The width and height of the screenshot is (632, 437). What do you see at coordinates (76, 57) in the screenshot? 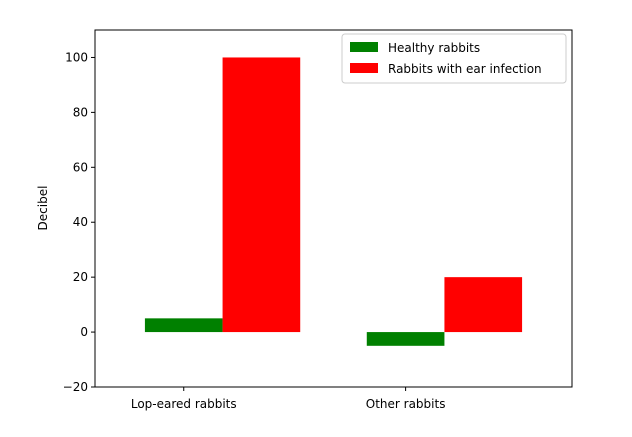
I see `y-tick-label: 100` at bounding box center [76, 57].